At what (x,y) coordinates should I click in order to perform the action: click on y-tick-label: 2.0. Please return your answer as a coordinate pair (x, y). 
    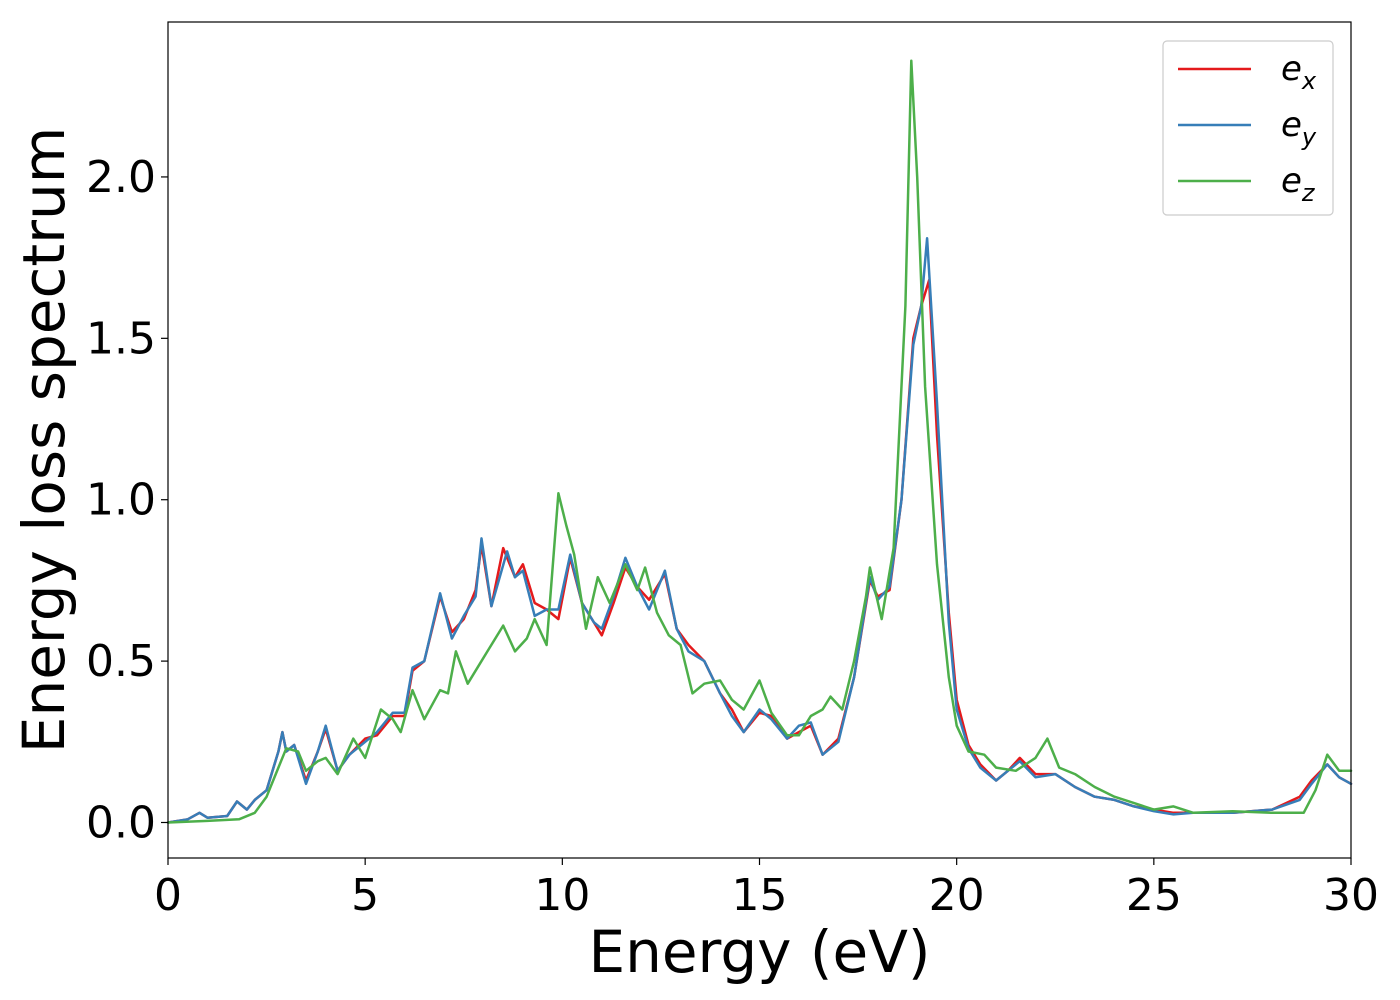
    Looking at the image, I should click on (121, 177).